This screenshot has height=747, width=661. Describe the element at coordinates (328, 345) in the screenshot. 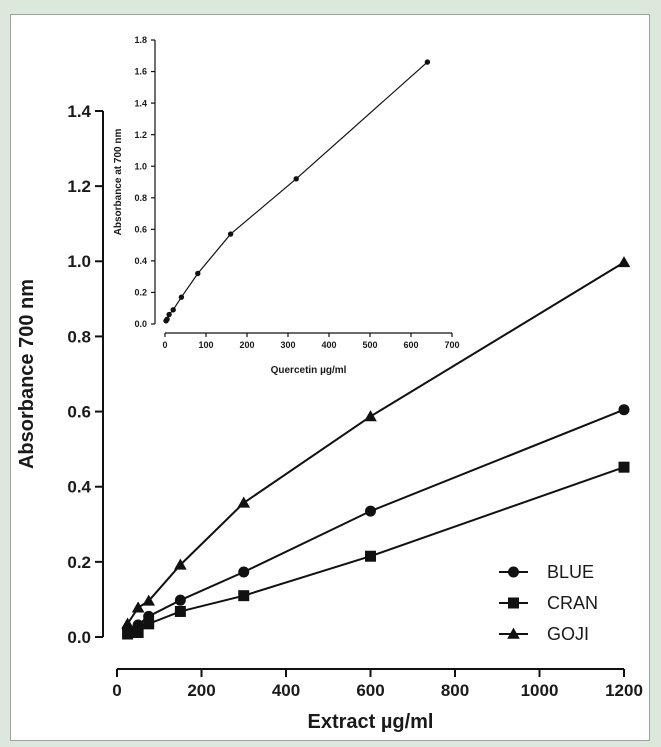

I see `inset-x-tick-label: 400` at that location.